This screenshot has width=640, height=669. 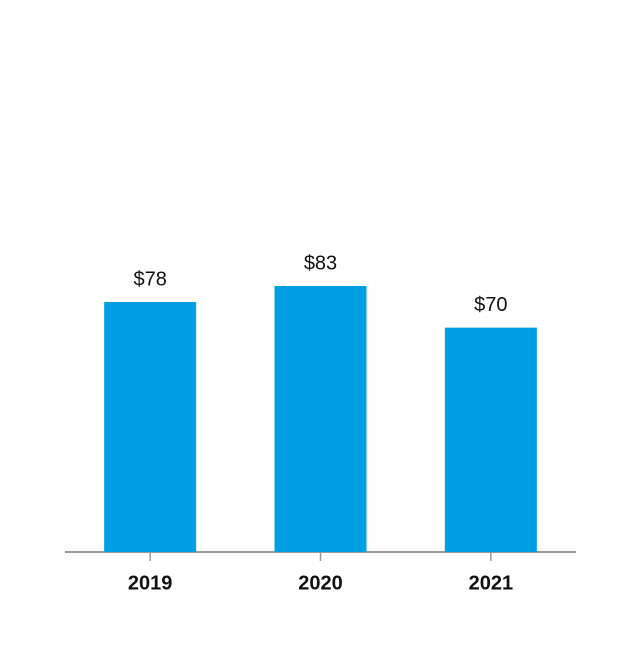 What do you see at coordinates (491, 583) in the screenshot?
I see `x-tick-label: 2021` at bounding box center [491, 583].